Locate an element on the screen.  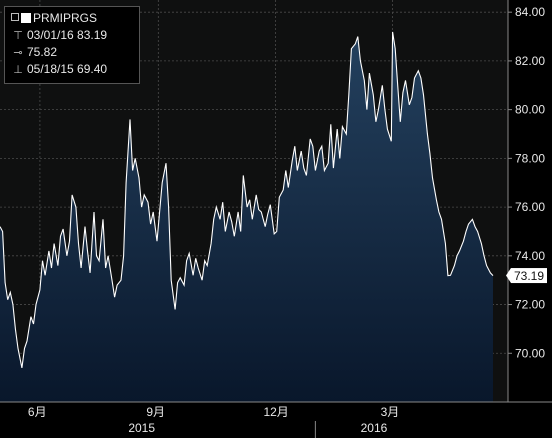
y-tick-label: 82.00 is located at coordinates (530, 61).